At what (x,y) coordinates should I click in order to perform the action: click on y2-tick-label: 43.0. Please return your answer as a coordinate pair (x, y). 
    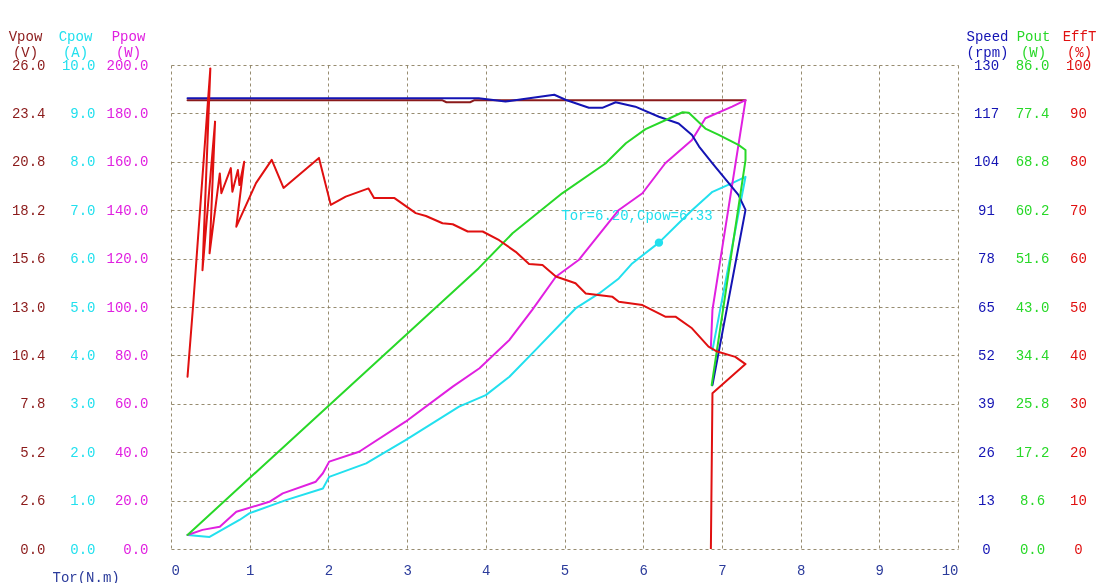
    Looking at the image, I should click on (1032, 307).